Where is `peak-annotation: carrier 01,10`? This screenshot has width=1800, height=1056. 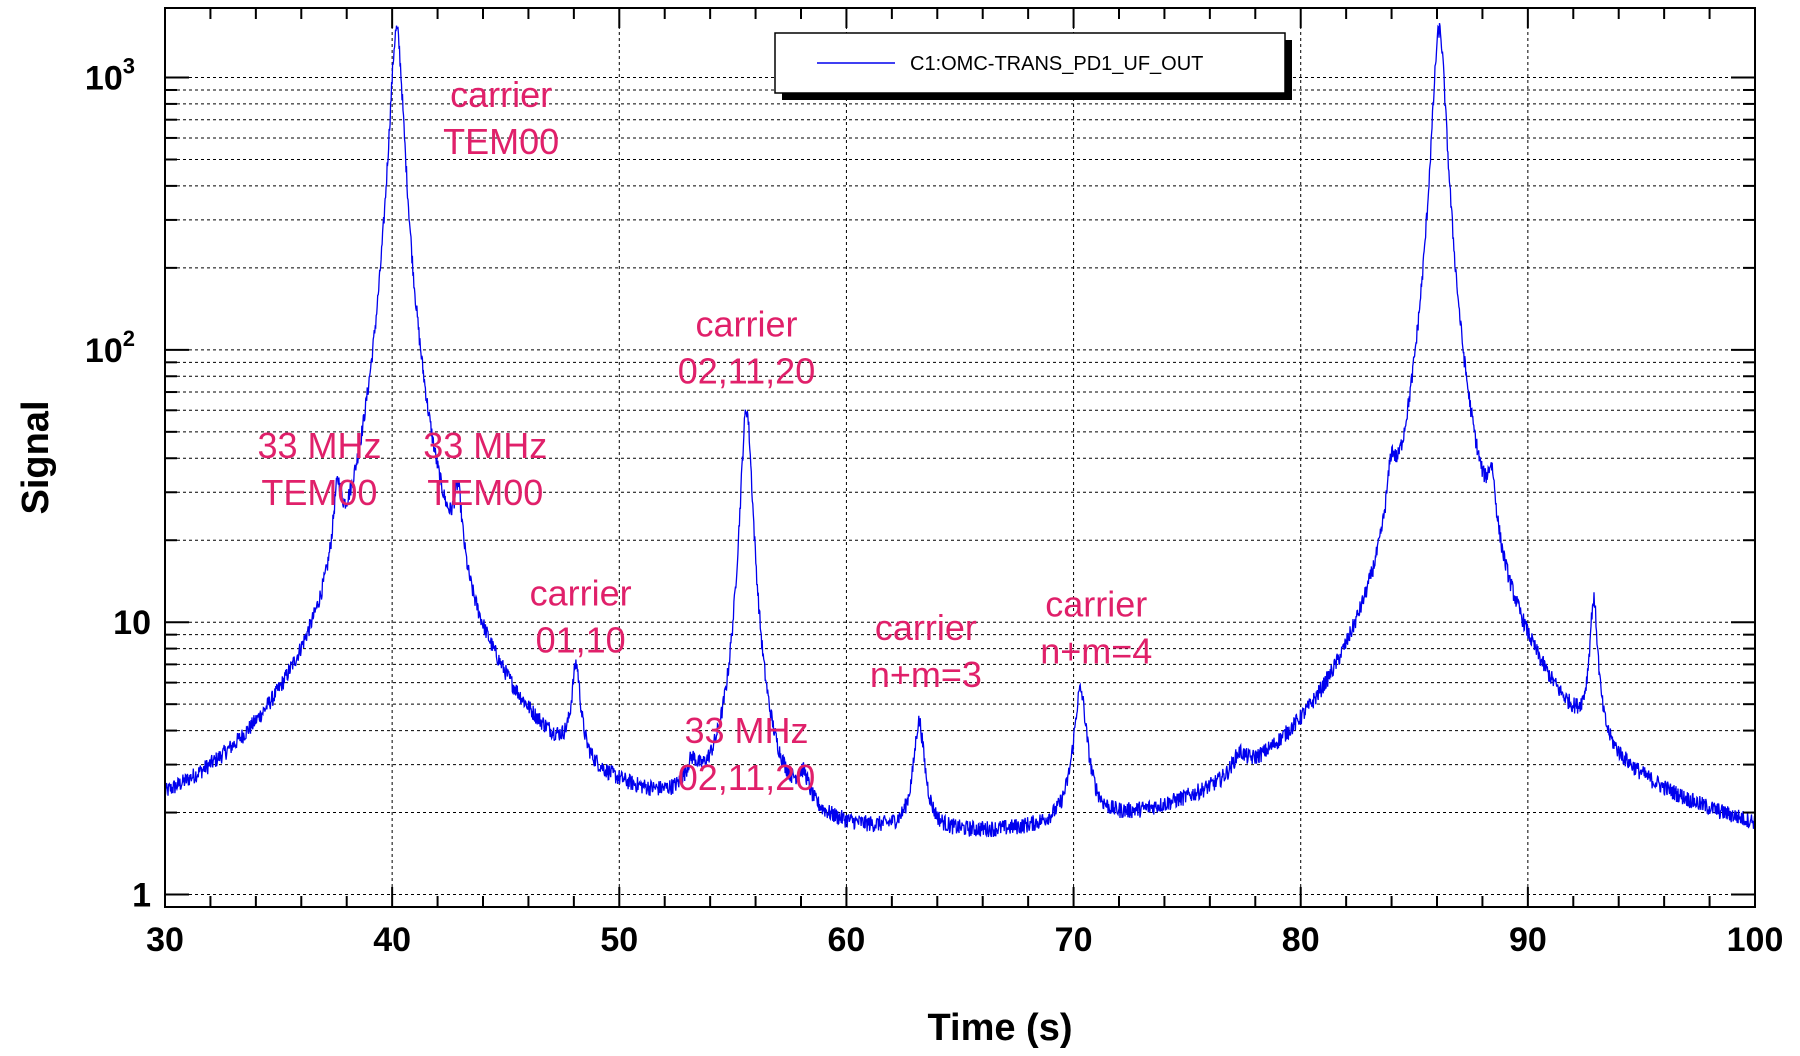 peak-annotation: carrier 01,10 is located at coordinates (581, 617).